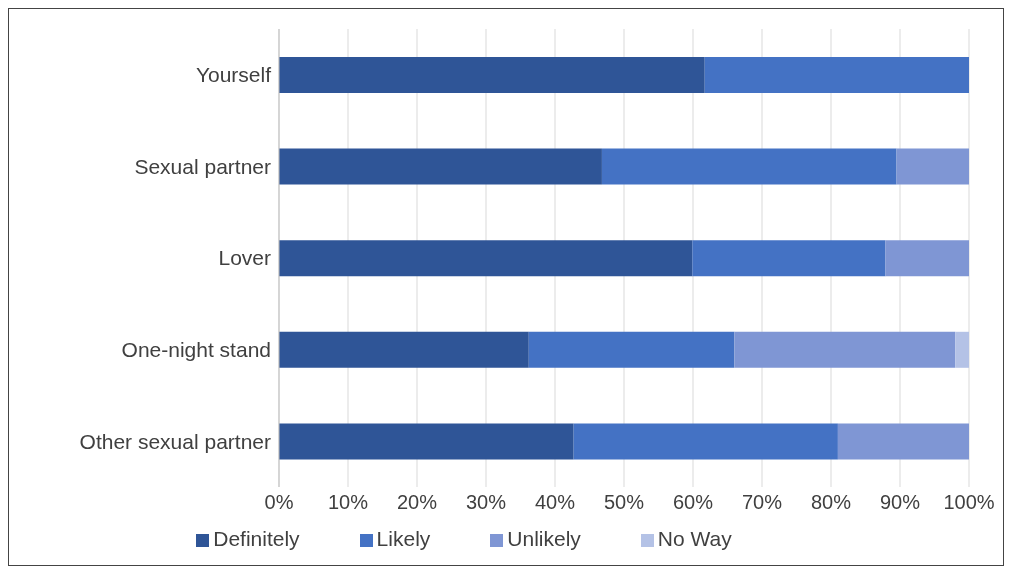  I want to click on x-tick-label: 20%, so click(417, 502).